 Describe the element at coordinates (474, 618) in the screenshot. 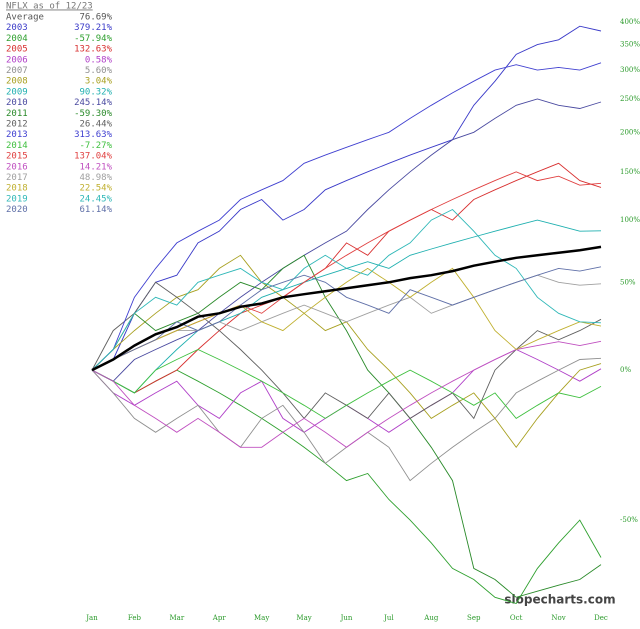

I see `x-tick-label: Sep` at that location.